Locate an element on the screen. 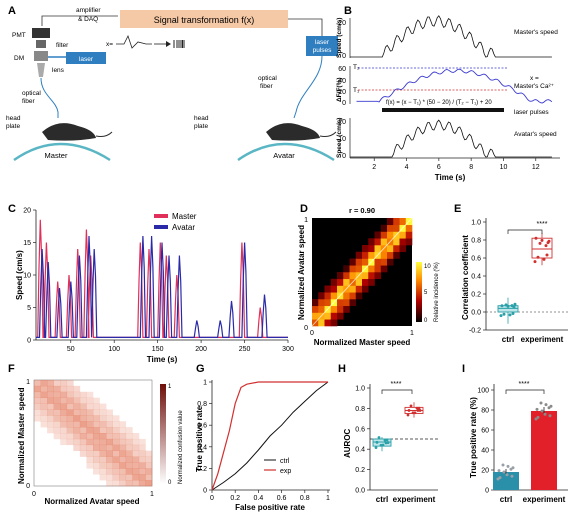 The width and height of the screenshot is (578, 520). b-mid-tick: 60 is located at coordinates (342, 69).